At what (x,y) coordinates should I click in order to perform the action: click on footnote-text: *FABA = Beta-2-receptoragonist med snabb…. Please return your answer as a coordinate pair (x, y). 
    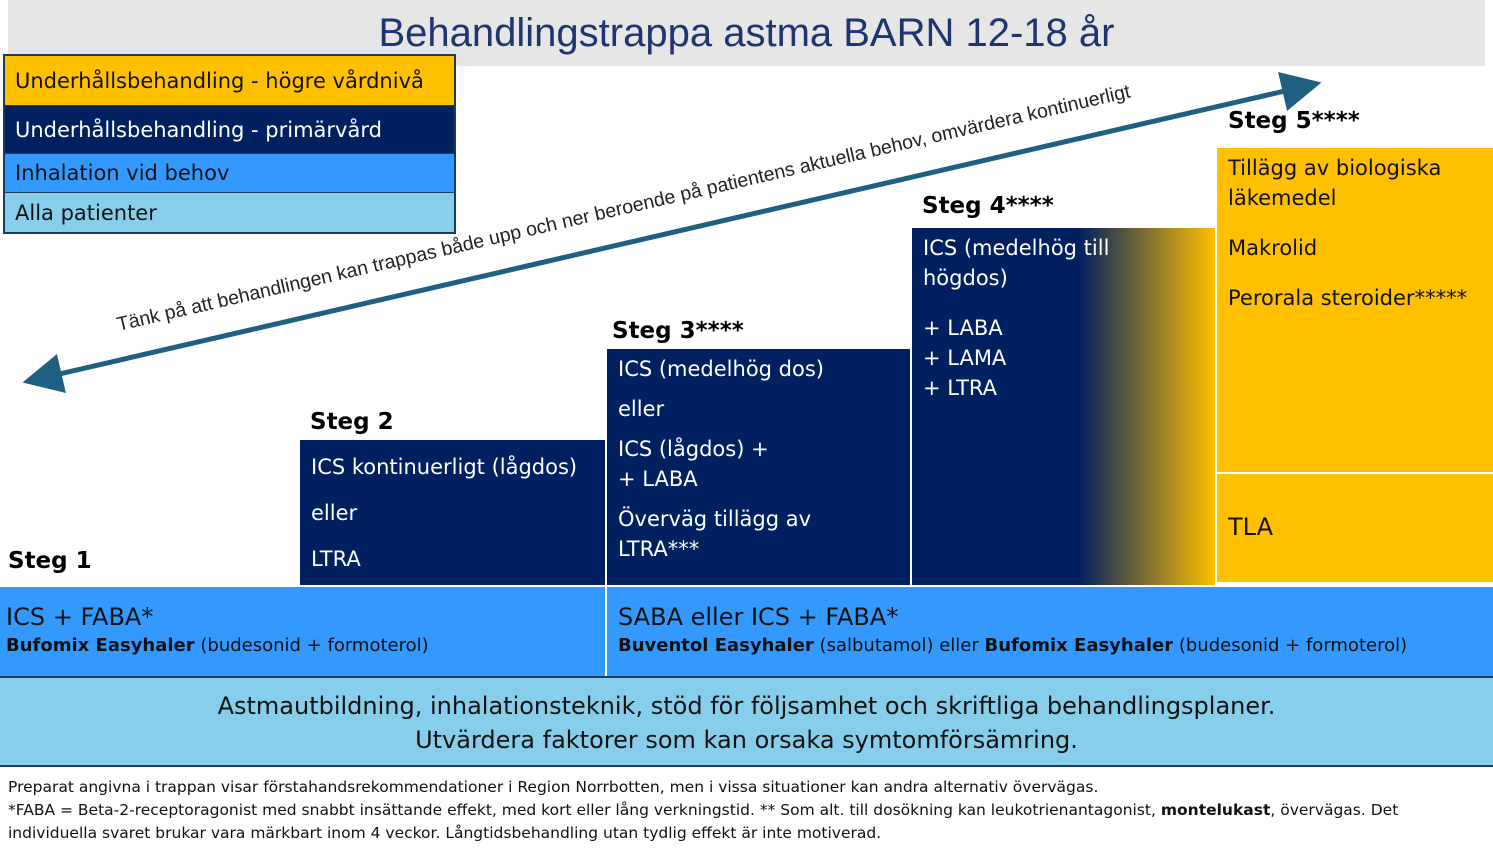
    Looking at the image, I should click on (582, 810).